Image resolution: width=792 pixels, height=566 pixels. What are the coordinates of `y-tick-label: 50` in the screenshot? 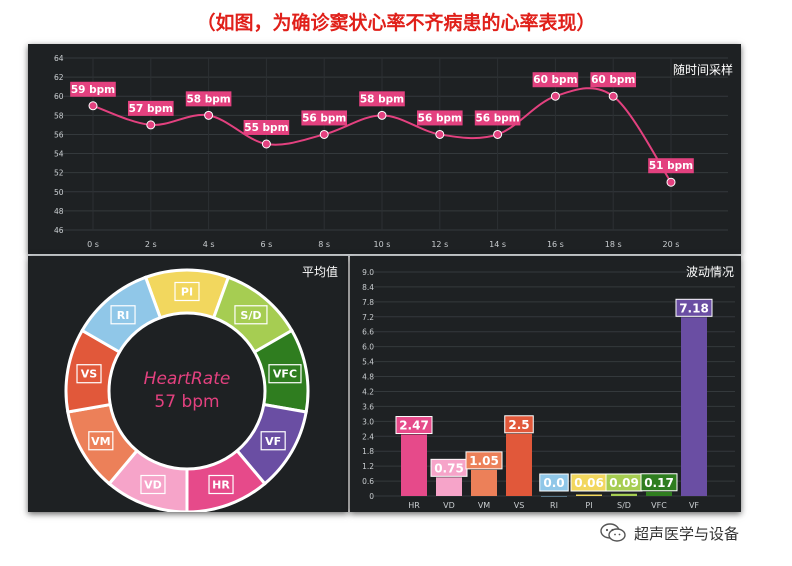 It's located at (59, 192).